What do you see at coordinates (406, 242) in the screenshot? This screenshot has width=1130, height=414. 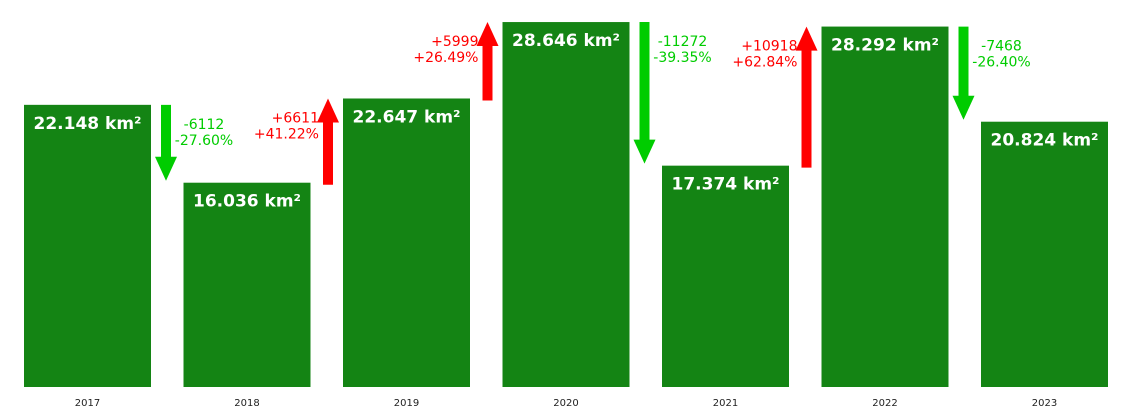 I see `bar-2019` at bounding box center [406, 242].